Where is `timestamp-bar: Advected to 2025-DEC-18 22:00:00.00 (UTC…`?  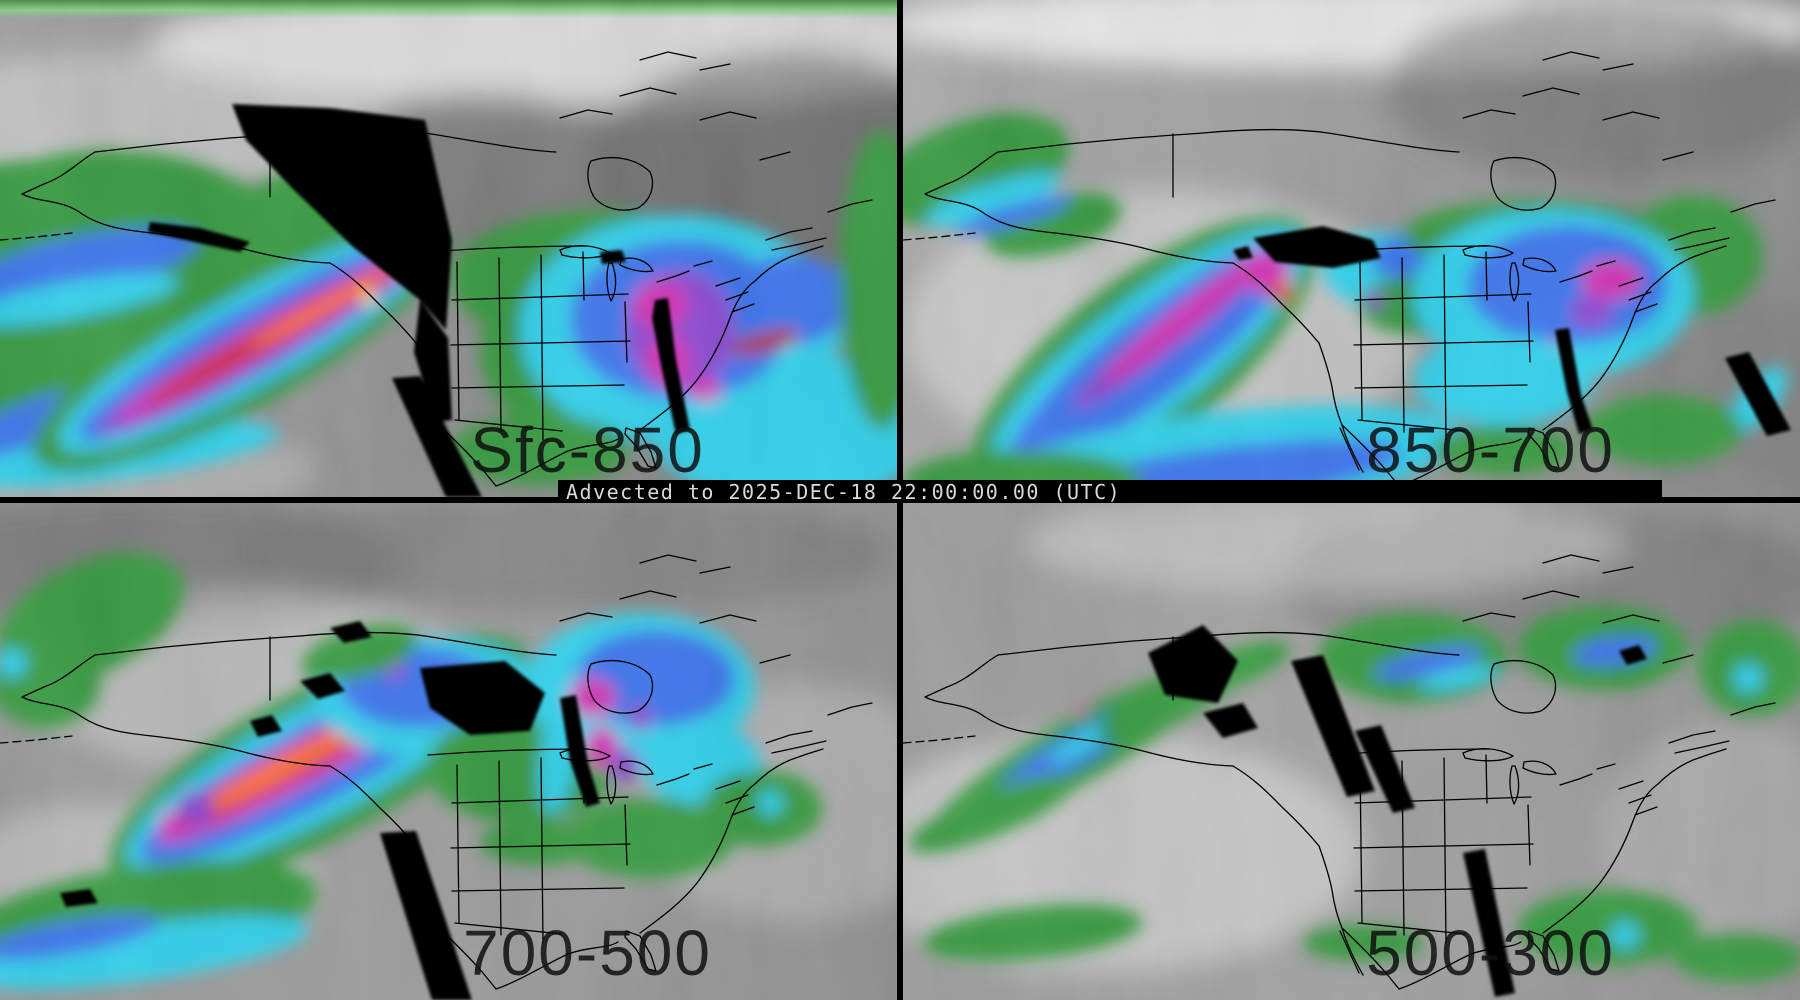 timestamp-bar: Advected to 2025-DEC-18 22:00:00.00 (UTC… is located at coordinates (1110, 491).